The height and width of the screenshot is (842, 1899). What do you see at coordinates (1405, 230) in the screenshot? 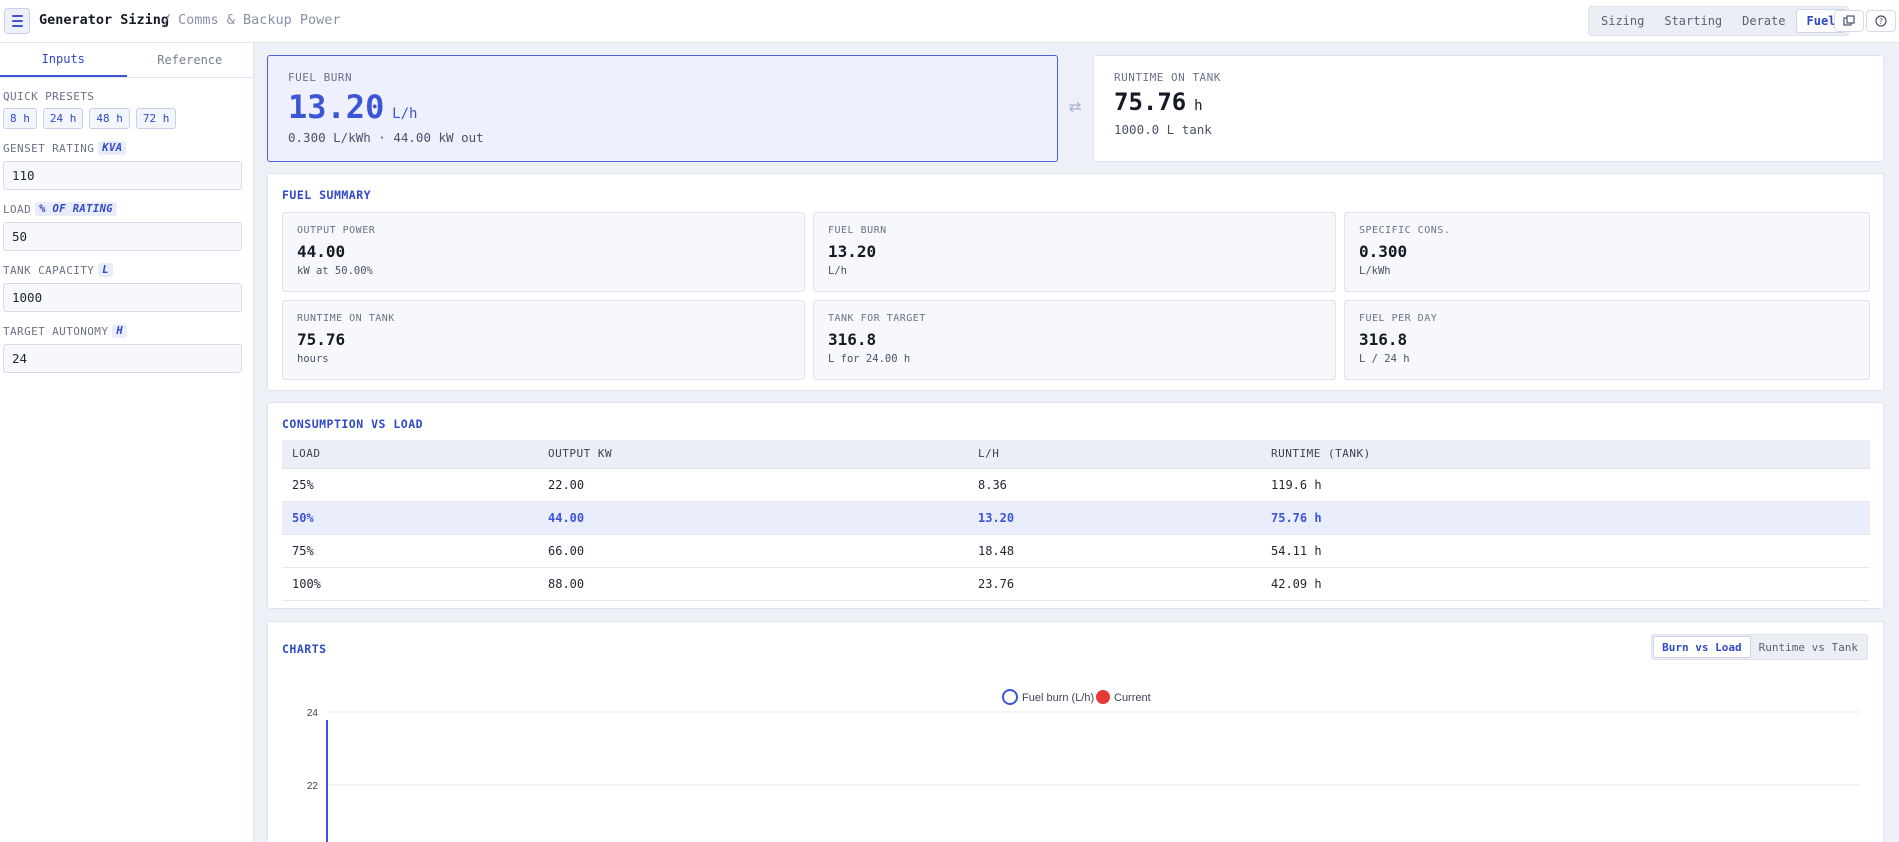
I see `tile-label: SPECIFIC CONS.` at bounding box center [1405, 230].